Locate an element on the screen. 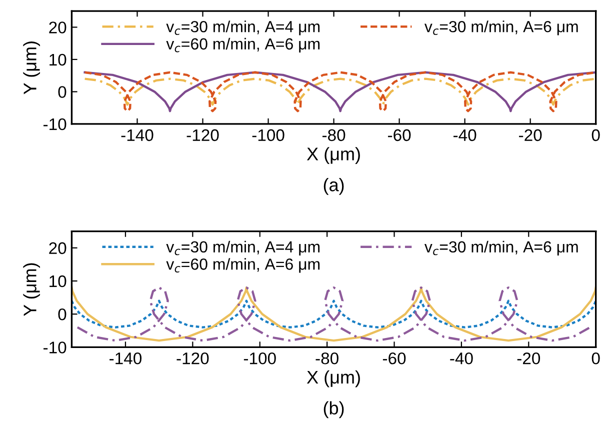 This screenshot has height=426, width=613. text: (b) is located at coordinates (334, 409).